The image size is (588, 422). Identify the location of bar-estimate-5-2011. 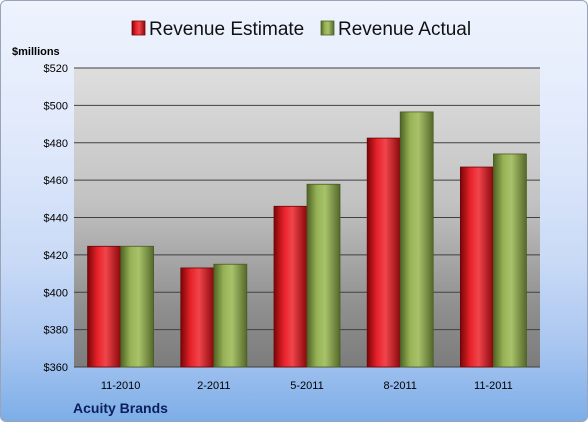
(290, 286).